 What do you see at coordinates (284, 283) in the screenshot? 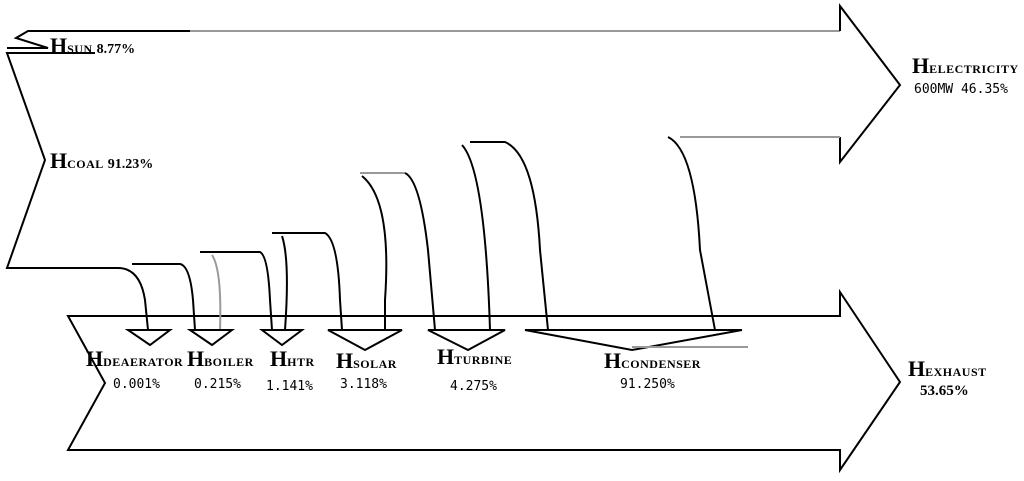
I see `htr-loss-curve-inner` at bounding box center [284, 283].